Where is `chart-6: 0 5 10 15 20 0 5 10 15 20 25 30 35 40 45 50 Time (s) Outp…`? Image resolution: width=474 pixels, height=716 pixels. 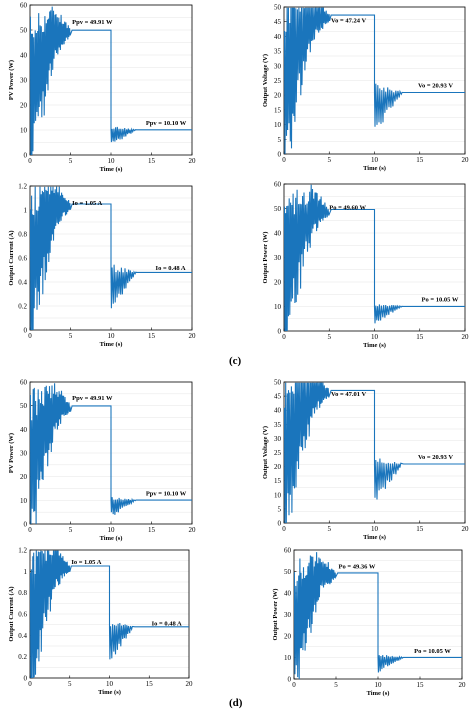
chart-6: 0 5 10 15 20 0 5 10 15 20 25 30 35 40 45 50 Time (s) Outp… is located at coordinates (365, 460).